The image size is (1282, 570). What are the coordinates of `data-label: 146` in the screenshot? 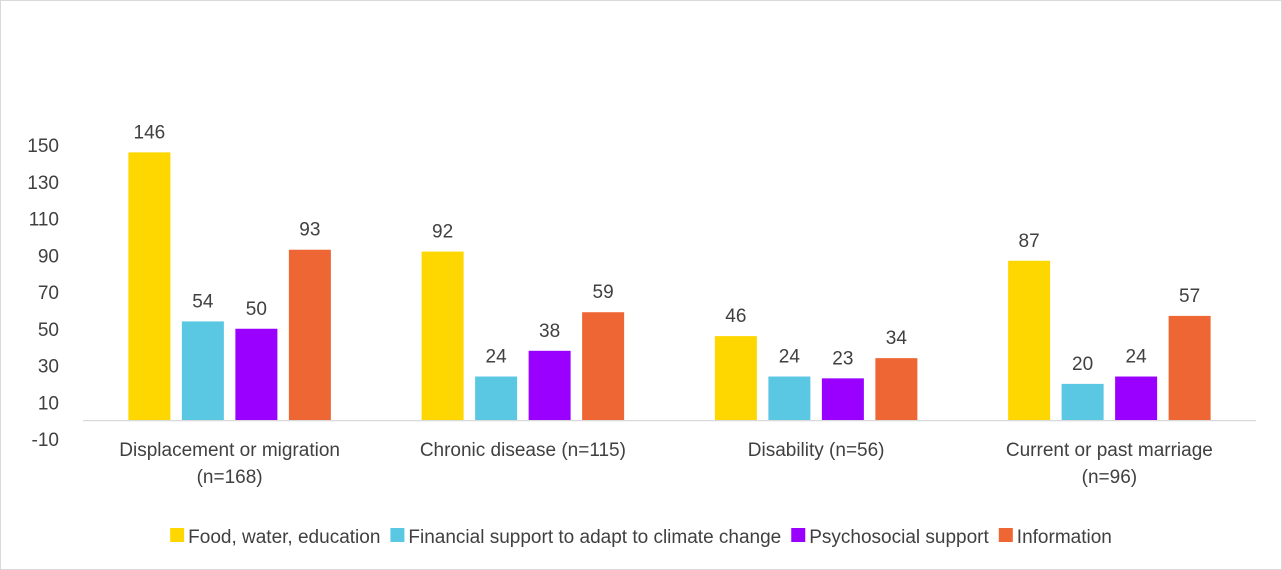 It's located at (150, 132).